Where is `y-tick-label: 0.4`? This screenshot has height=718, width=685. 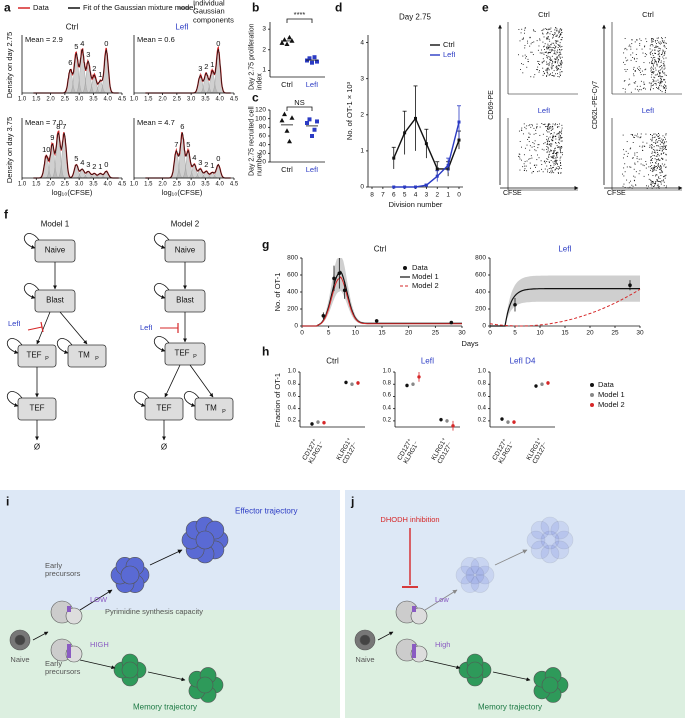 y-tick-label: 0.4 is located at coordinates (291, 408).